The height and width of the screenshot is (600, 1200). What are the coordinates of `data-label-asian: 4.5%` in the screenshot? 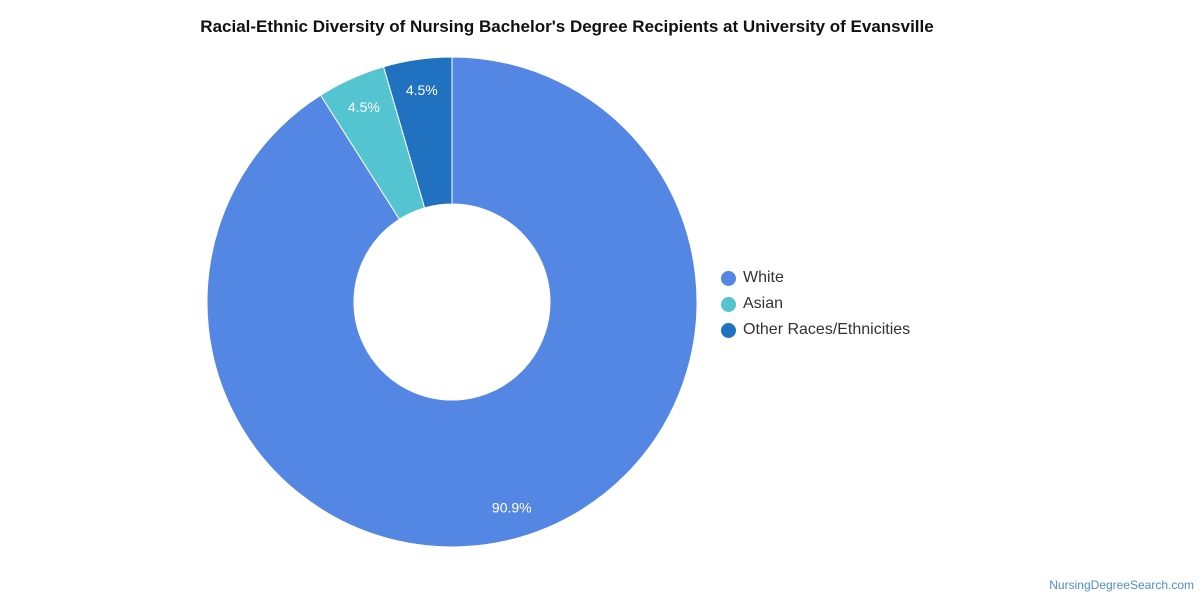 It's located at (364, 107).